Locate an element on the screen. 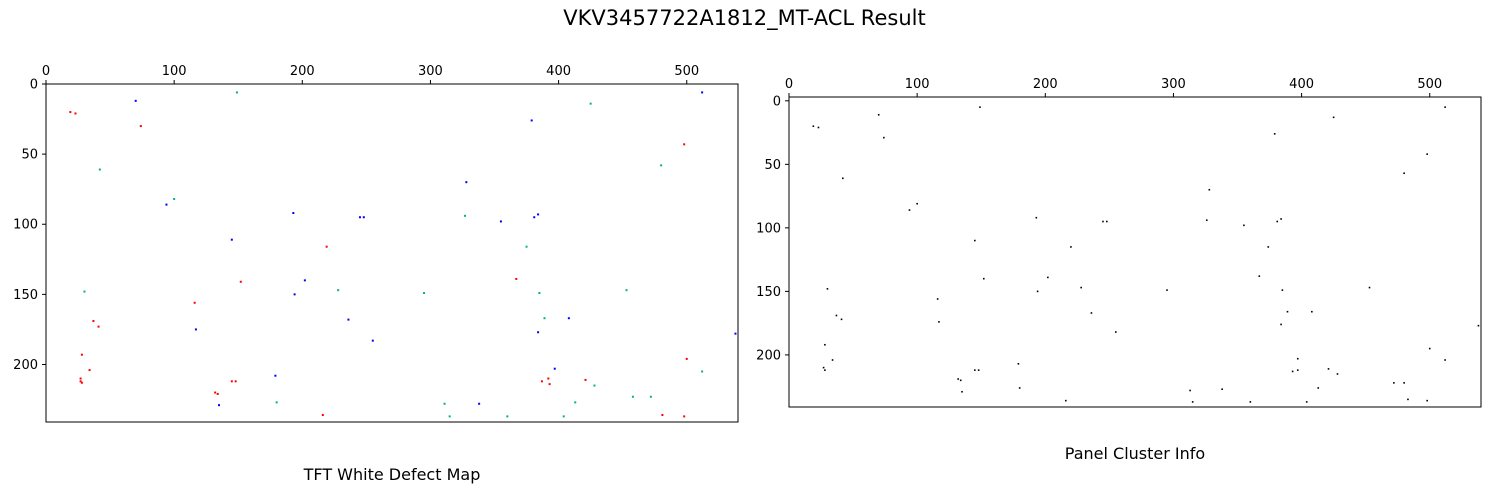  y-tick-label: 50 is located at coordinates (29, 155).